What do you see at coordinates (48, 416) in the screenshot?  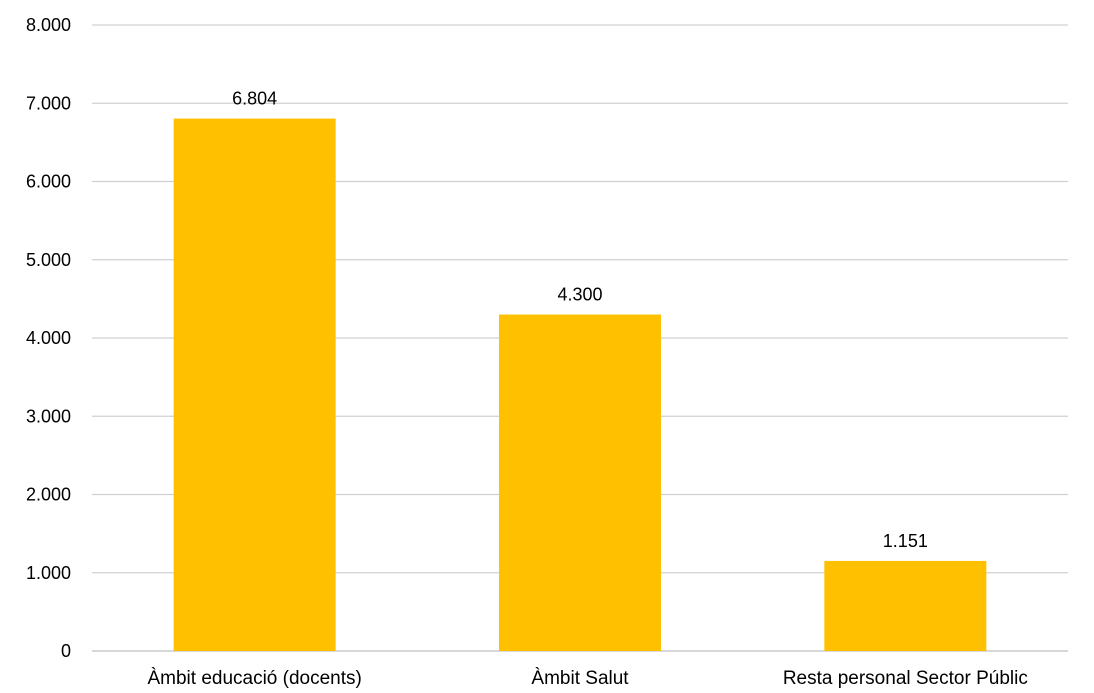 I see `y-tick-label: 3.000` at bounding box center [48, 416].